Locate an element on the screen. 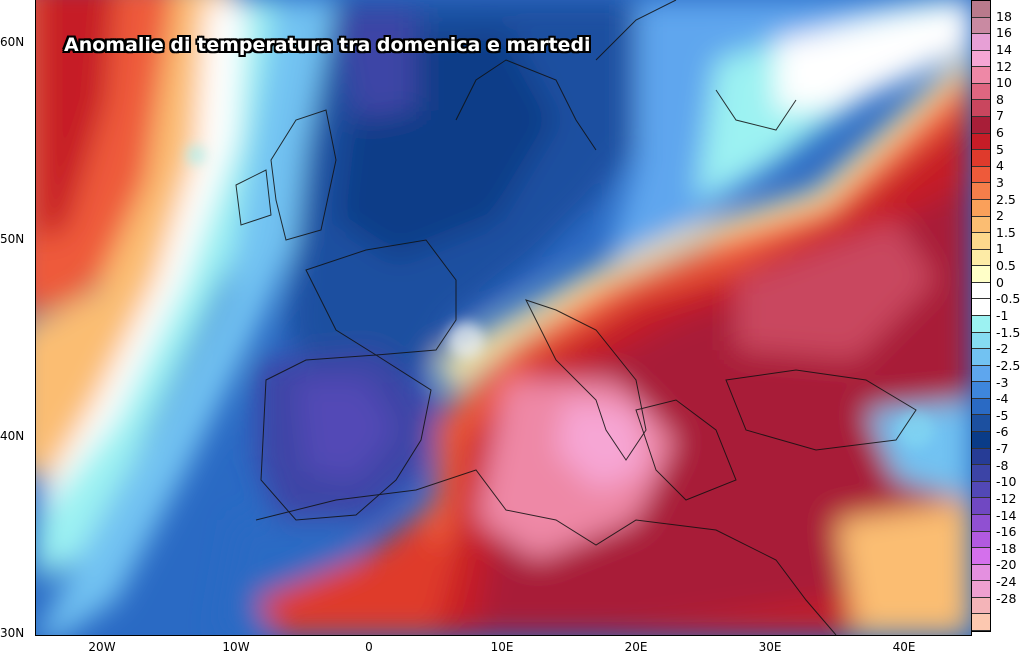  colorbar-label: -3 is located at coordinates (1002, 382).